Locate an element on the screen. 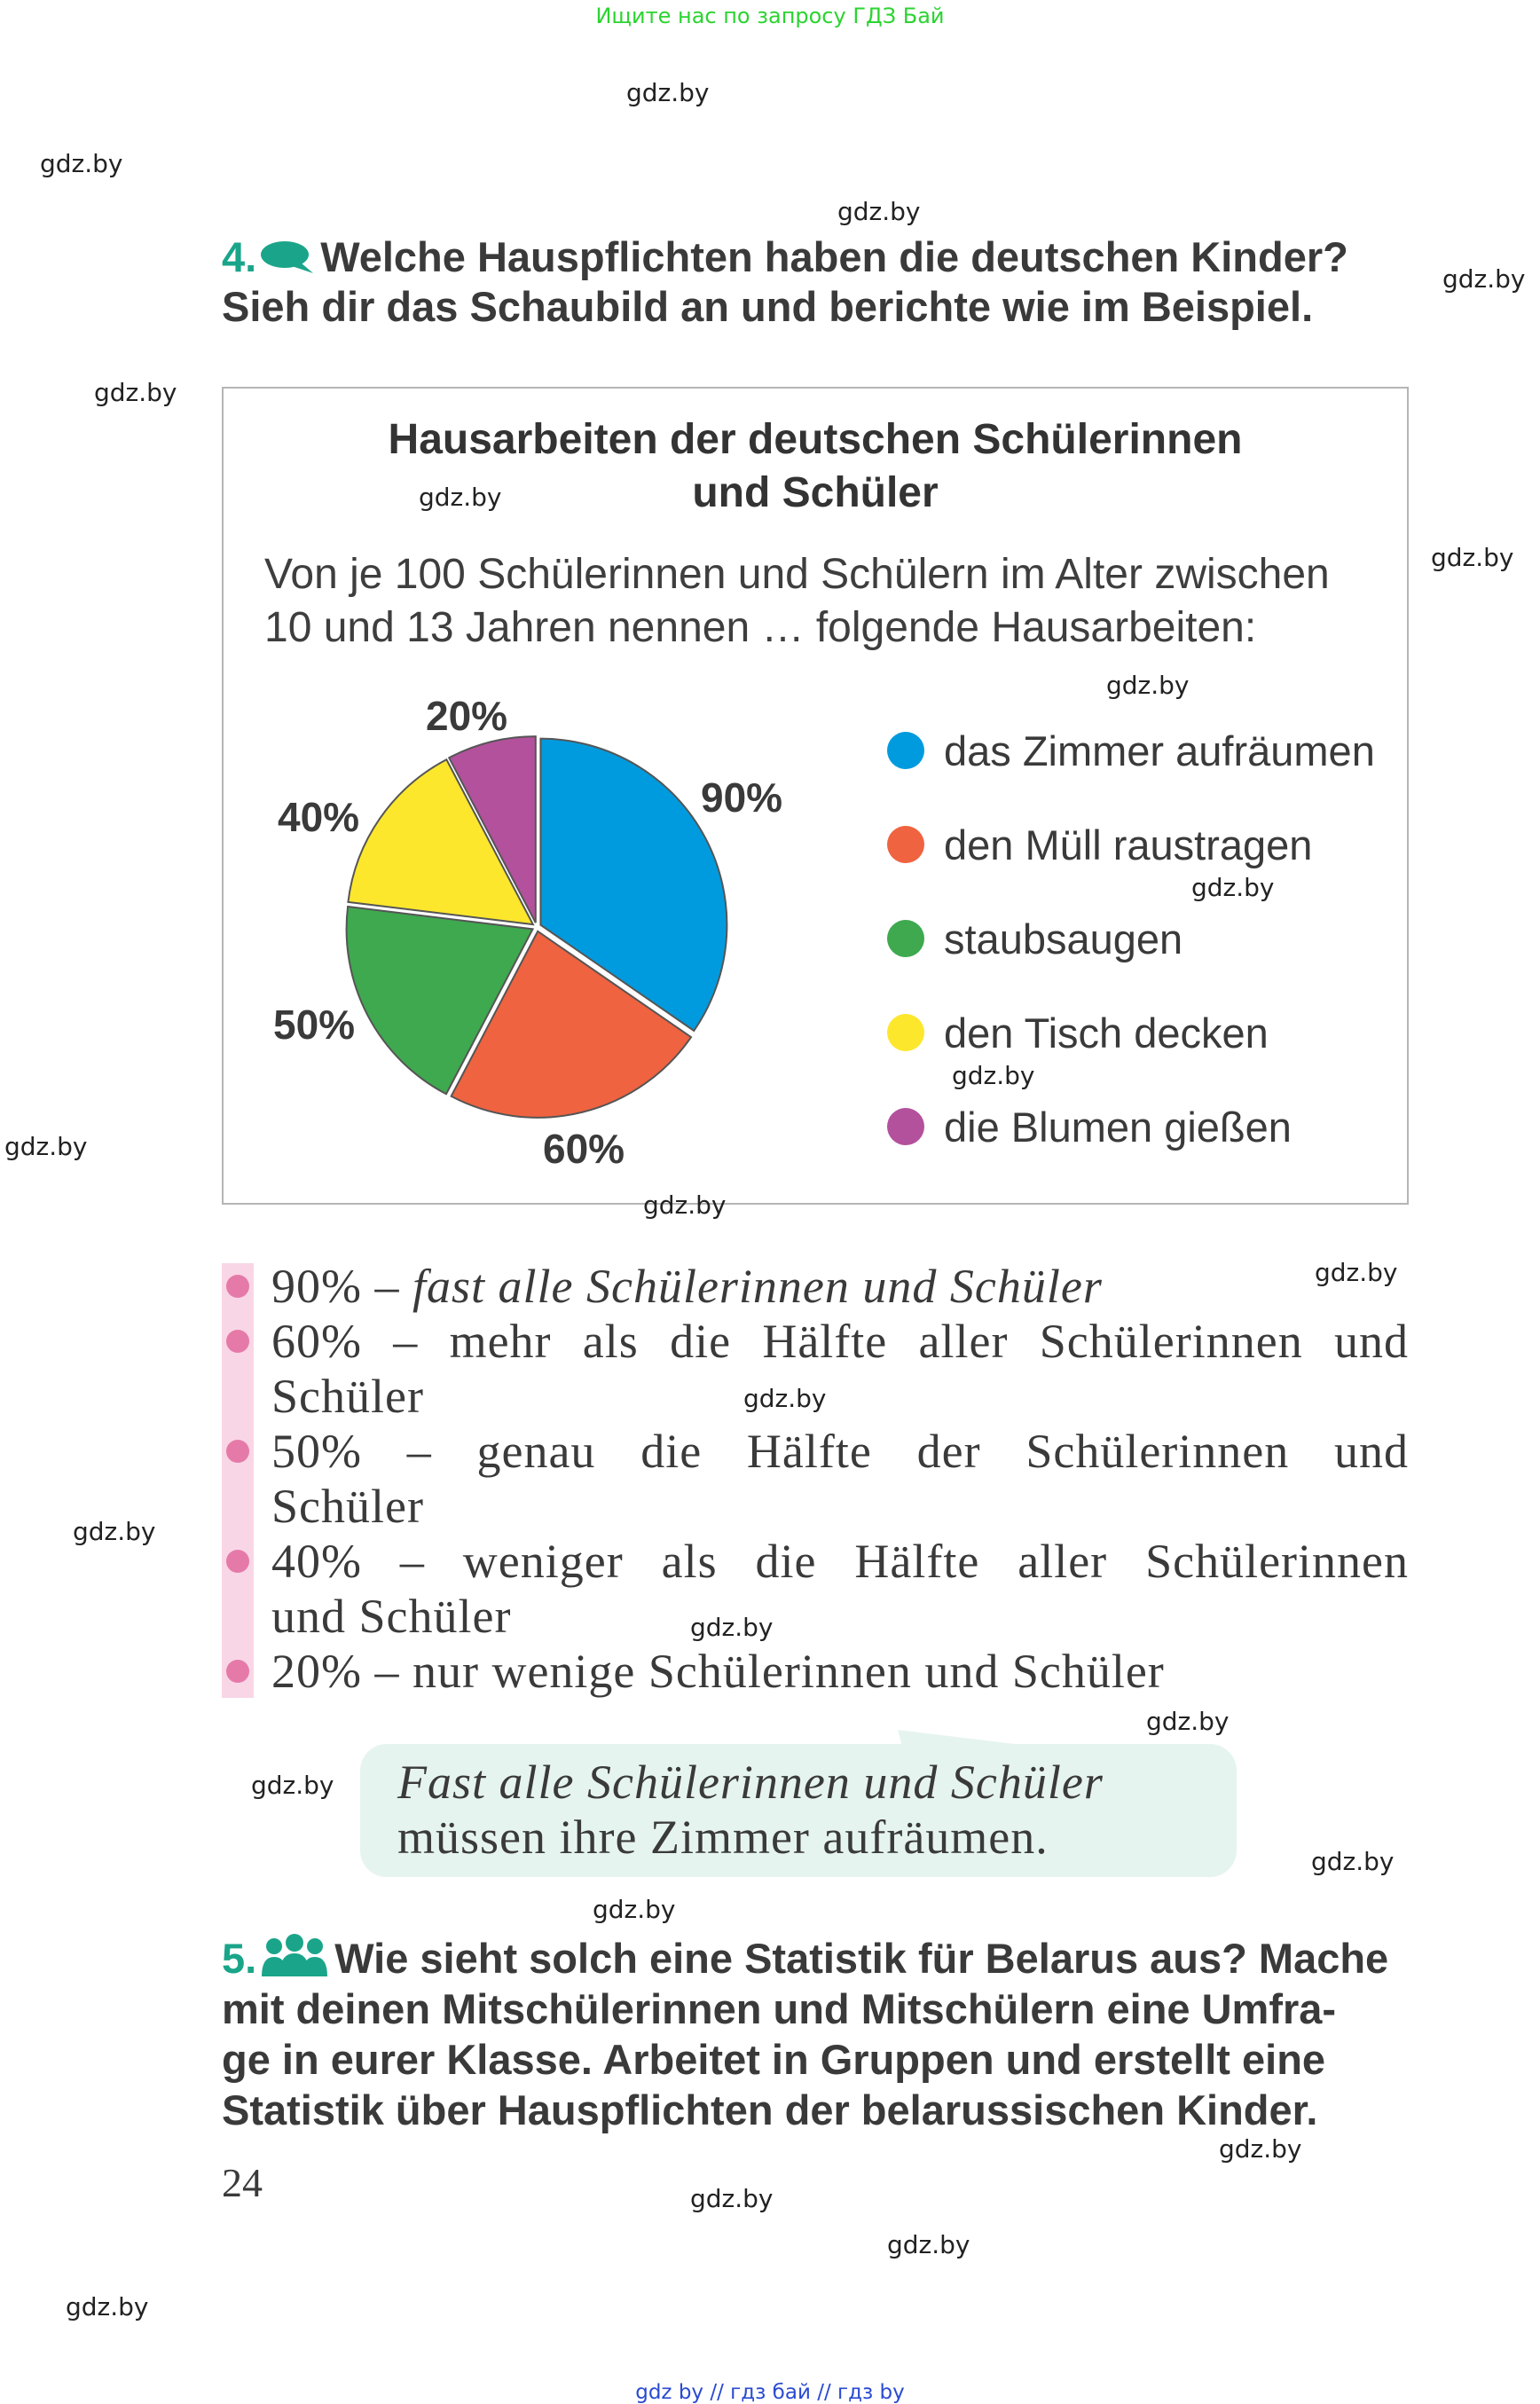 This screenshot has width=1540, height=2404. task-4-number: 4. is located at coordinates (239, 257).